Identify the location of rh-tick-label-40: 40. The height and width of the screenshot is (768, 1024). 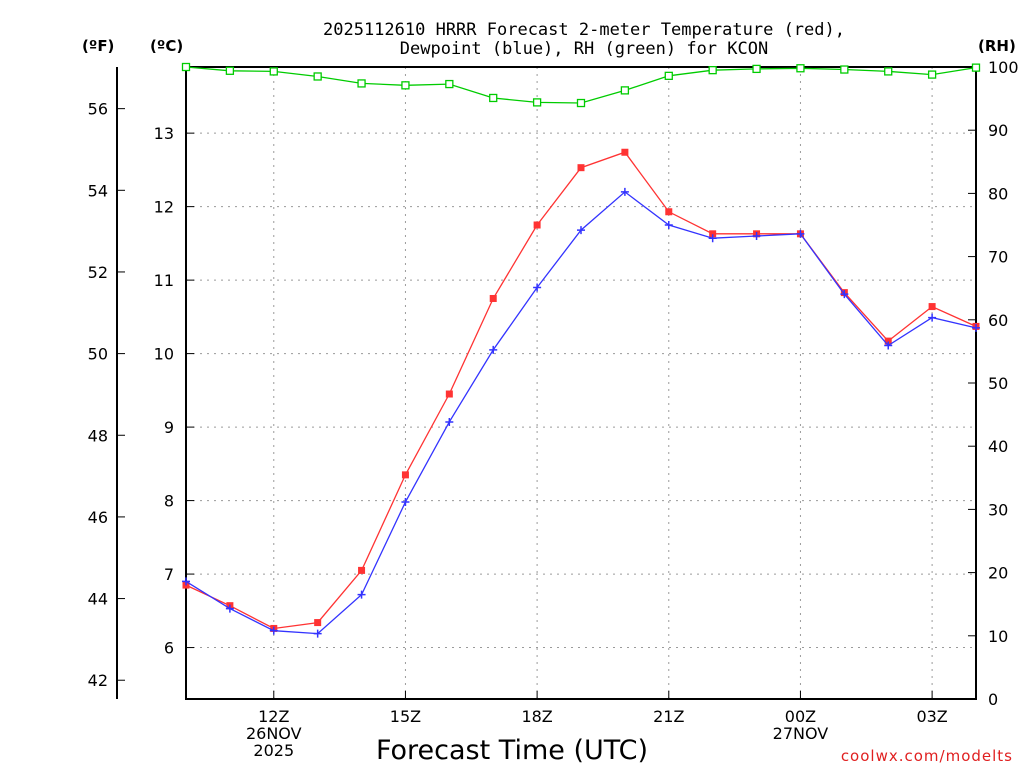
(998, 446).